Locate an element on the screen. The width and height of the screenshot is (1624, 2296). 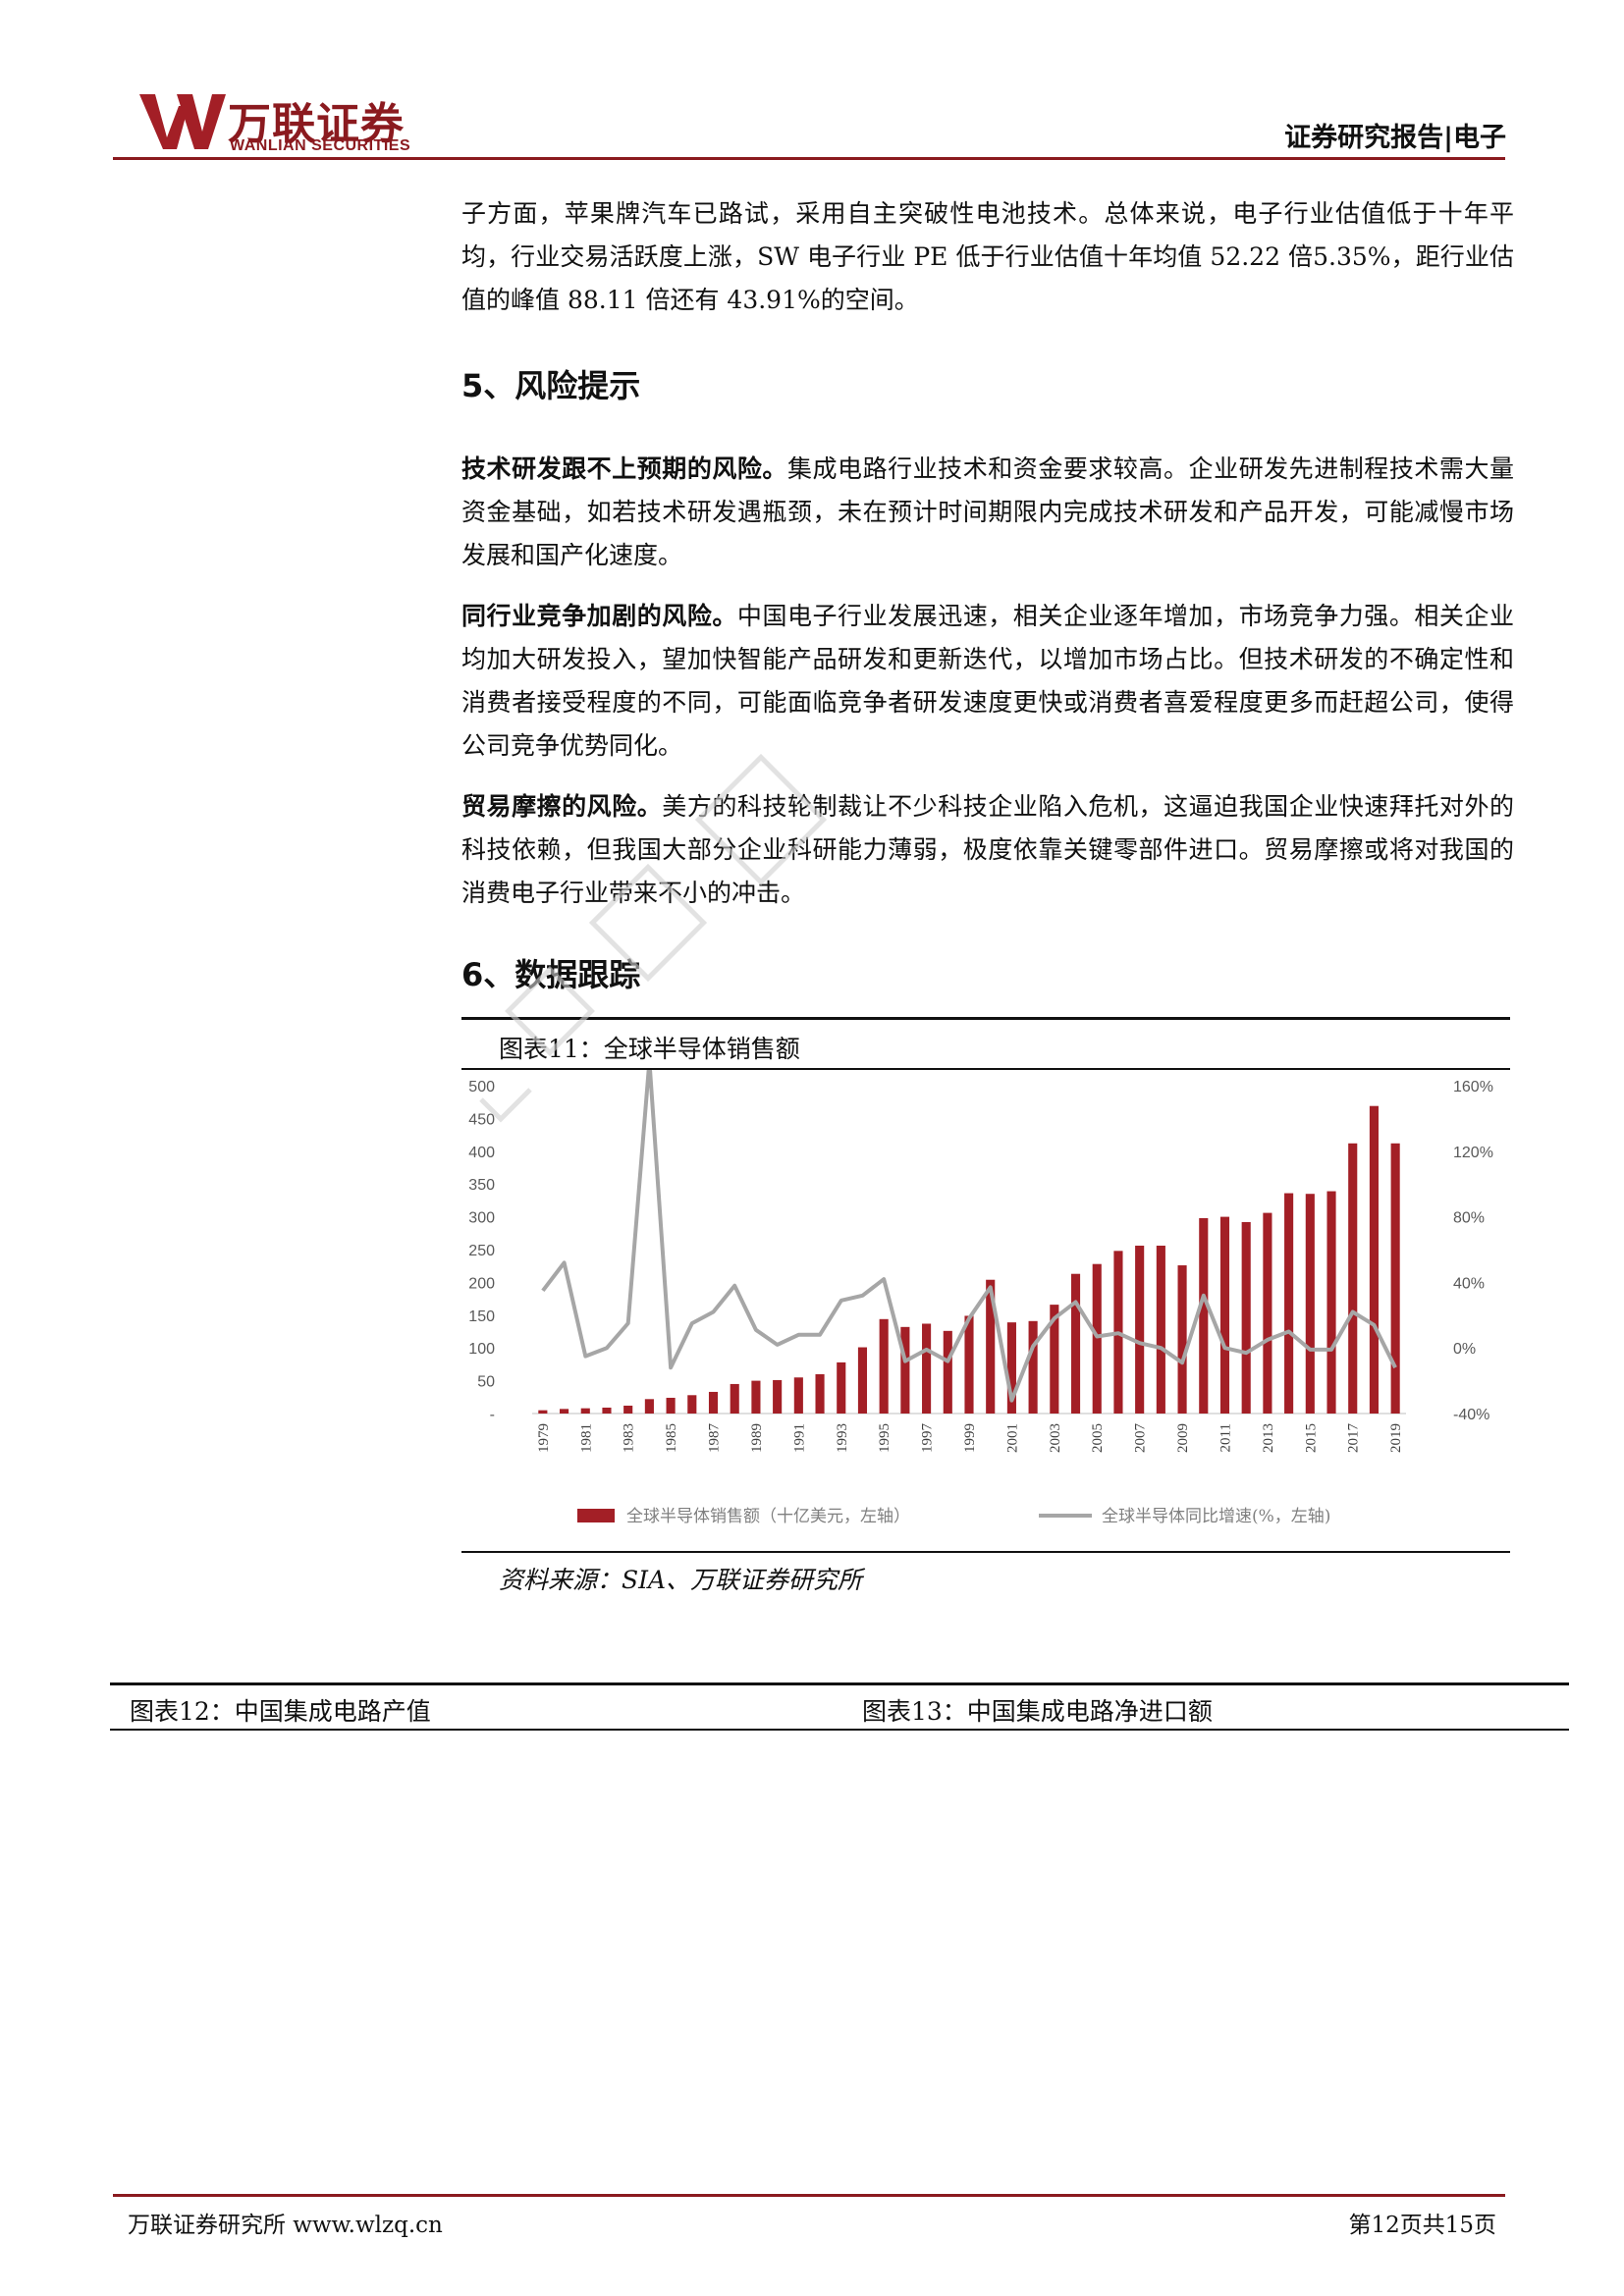
section-5-heading: 5、风险提示 is located at coordinates (551, 385).